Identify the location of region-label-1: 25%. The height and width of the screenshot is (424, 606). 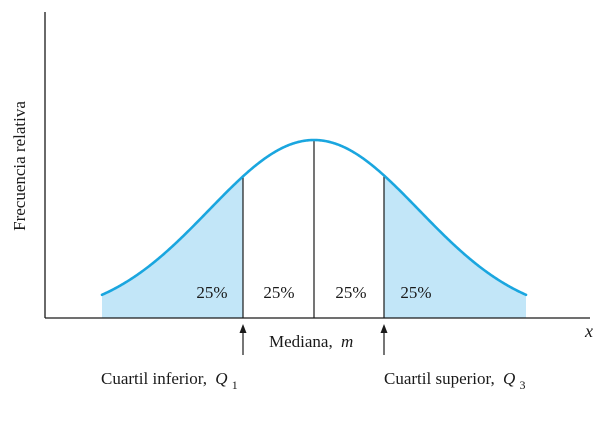
(211, 292).